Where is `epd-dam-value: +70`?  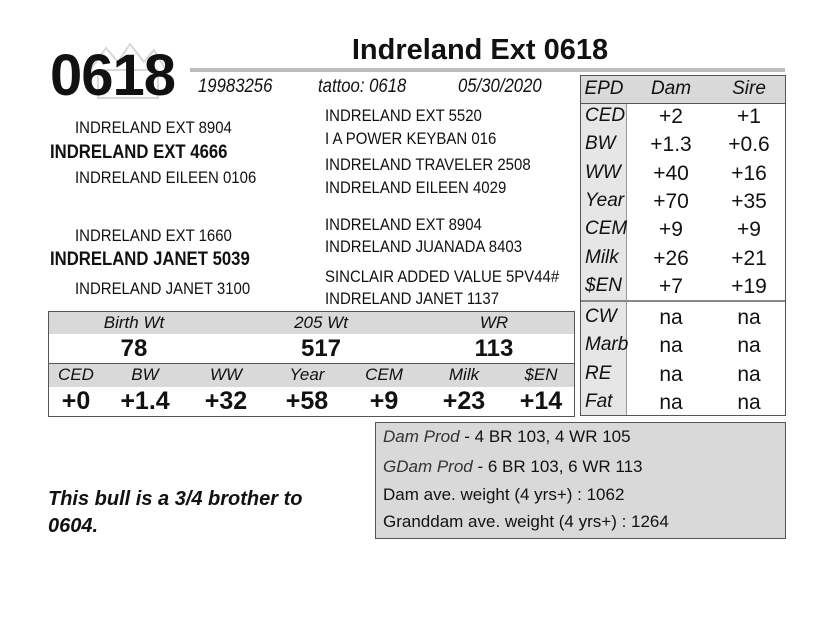
epd-dam-value: +70 is located at coordinates (671, 201).